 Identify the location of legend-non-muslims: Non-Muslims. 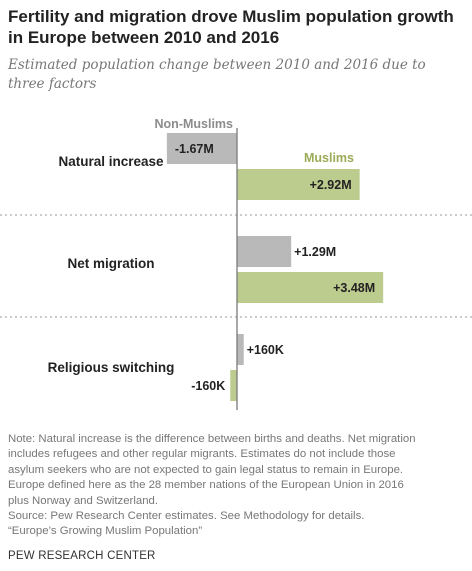
(194, 124).